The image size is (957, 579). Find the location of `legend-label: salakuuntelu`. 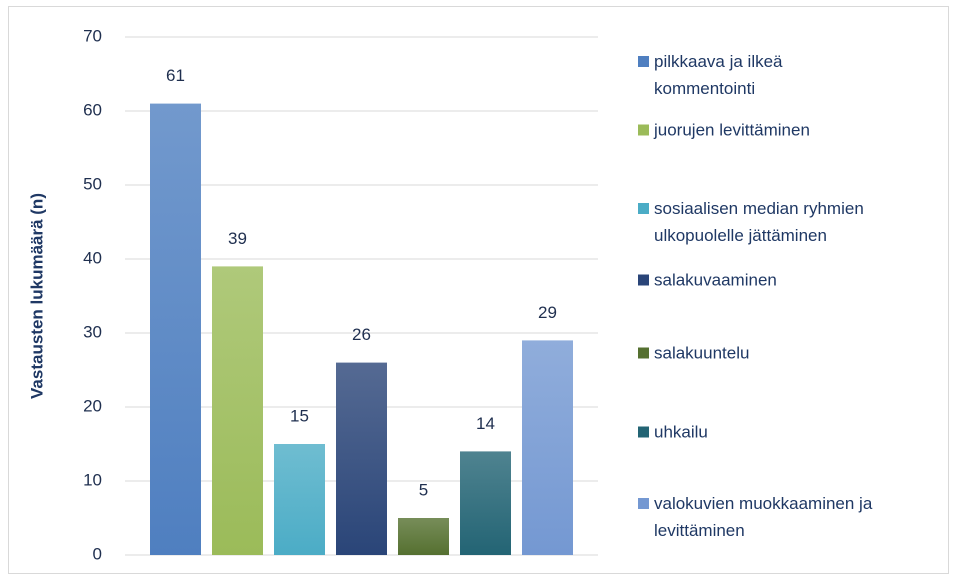

legend-label: salakuuntelu is located at coordinates (702, 353).